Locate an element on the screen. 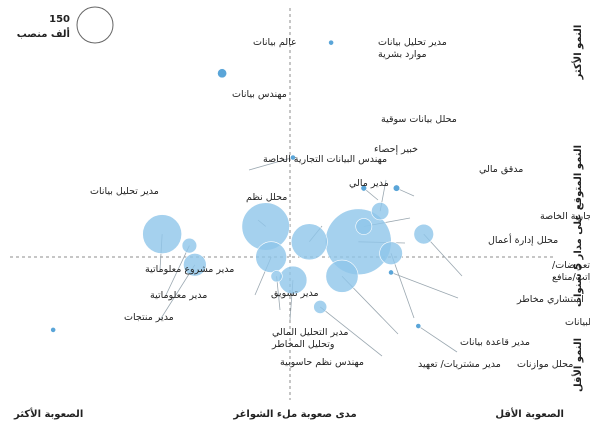  bubble-label: مدير تحليل بيانات is located at coordinates (124, 191).